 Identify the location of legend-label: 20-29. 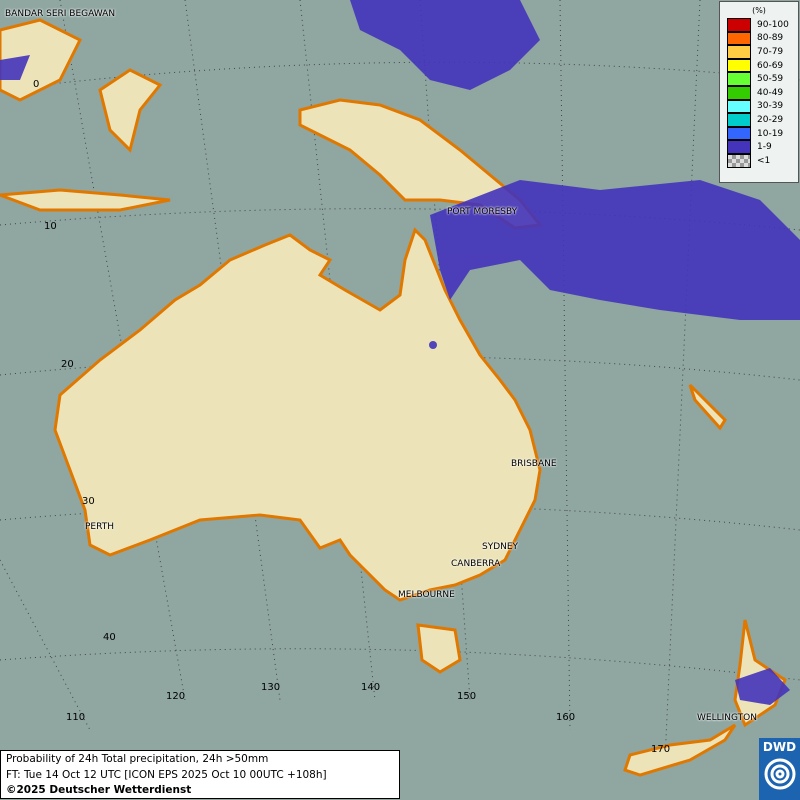
(770, 119).